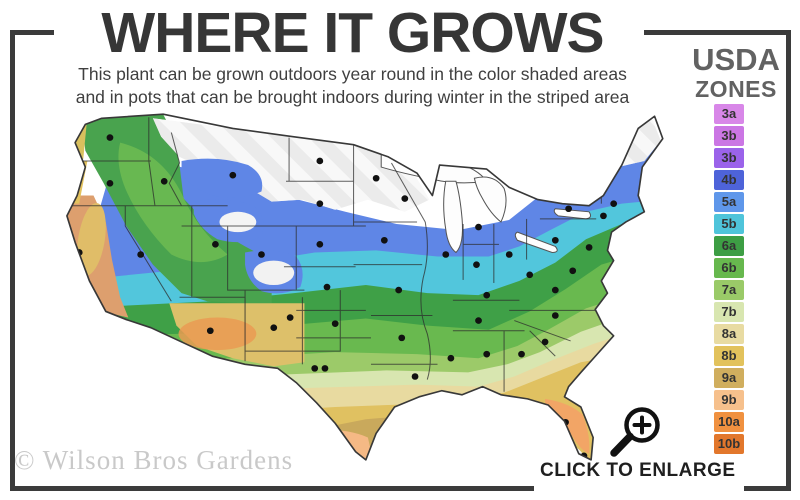  I want to click on zoom-in-icon, so click(635, 429).